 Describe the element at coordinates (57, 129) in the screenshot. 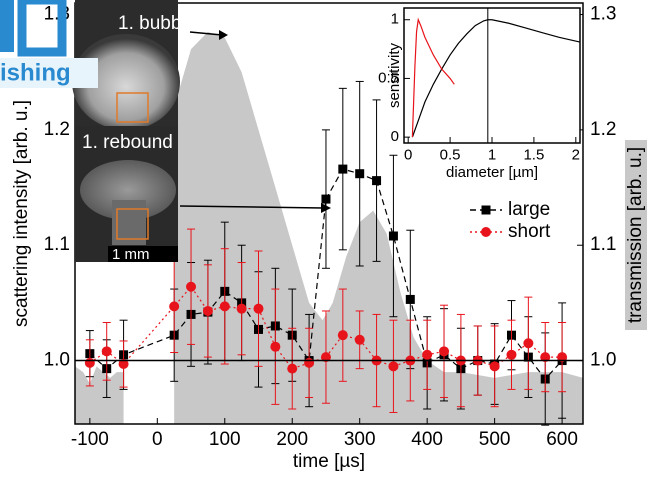

I see `y-tick-label: 1.2` at that location.